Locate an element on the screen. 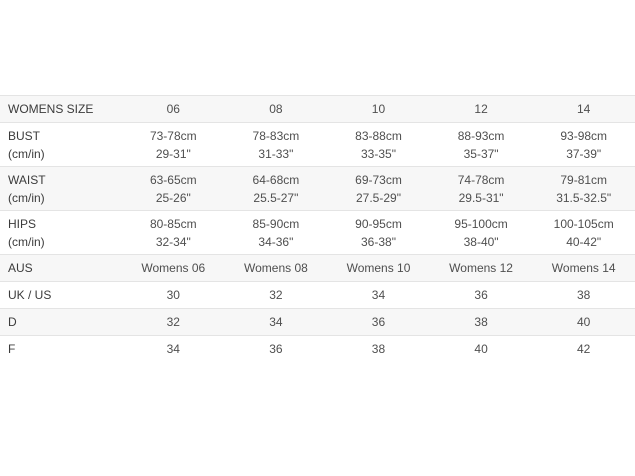 Image resolution: width=635 pixels, height=476 pixels. measurement-in: 35-37" is located at coordinates (481, 153).